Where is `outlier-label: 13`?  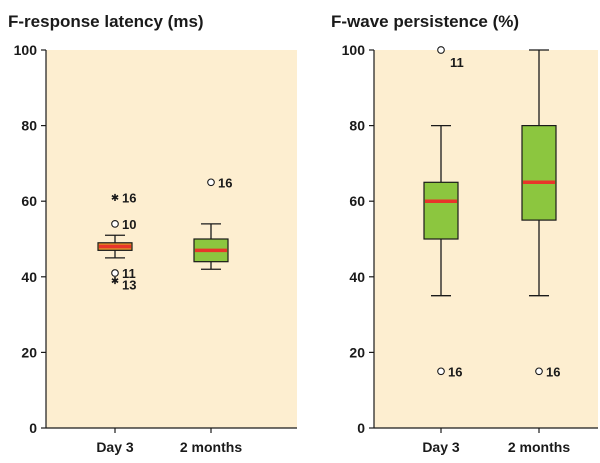
outlier-label: 13 is located at coordinates (129, 285).